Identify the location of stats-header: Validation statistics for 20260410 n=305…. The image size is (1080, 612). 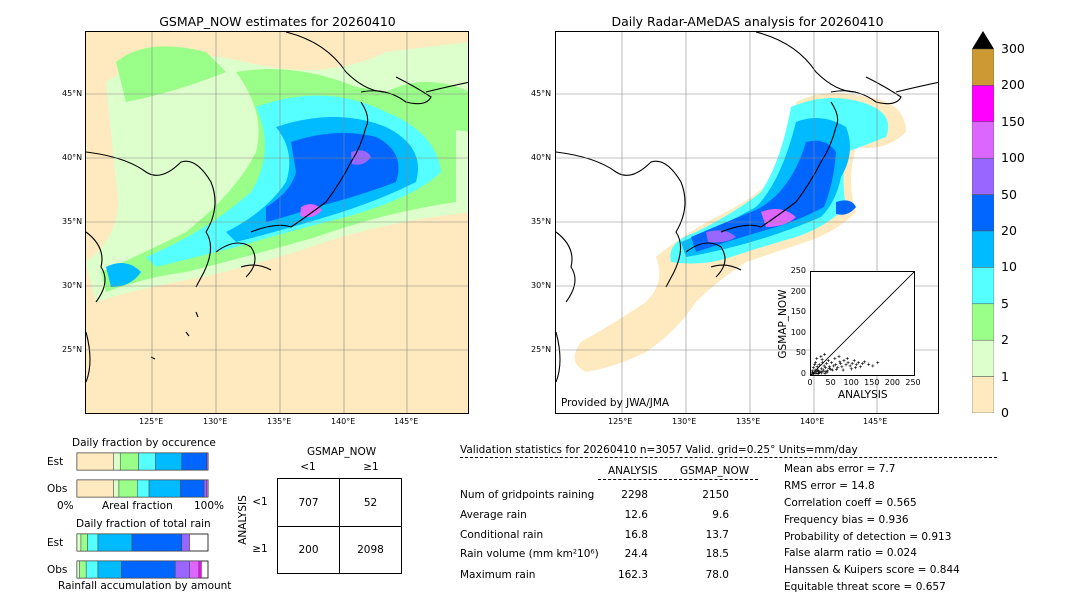
(659, 450).